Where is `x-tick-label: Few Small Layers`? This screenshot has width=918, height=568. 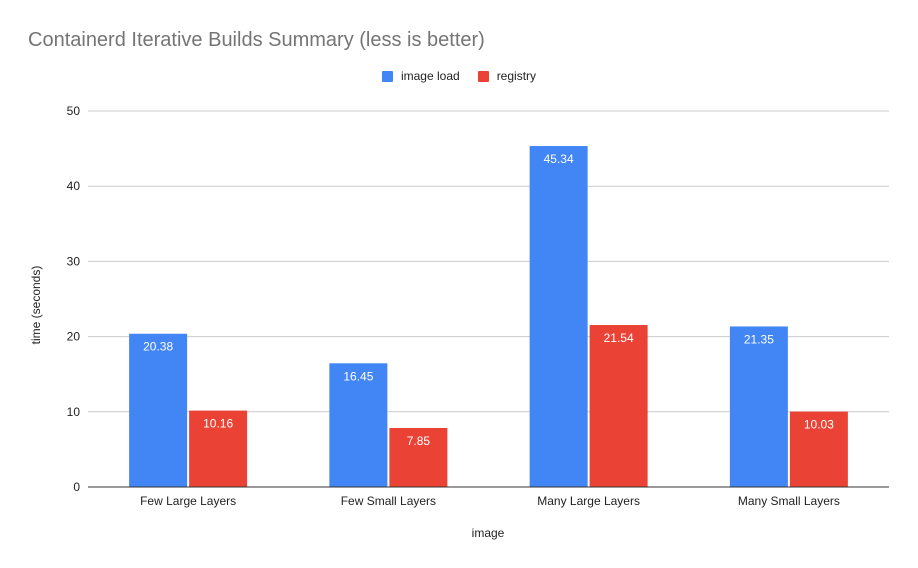
x-tick-label: Few Small Layers is located at coordinates (388, 501).